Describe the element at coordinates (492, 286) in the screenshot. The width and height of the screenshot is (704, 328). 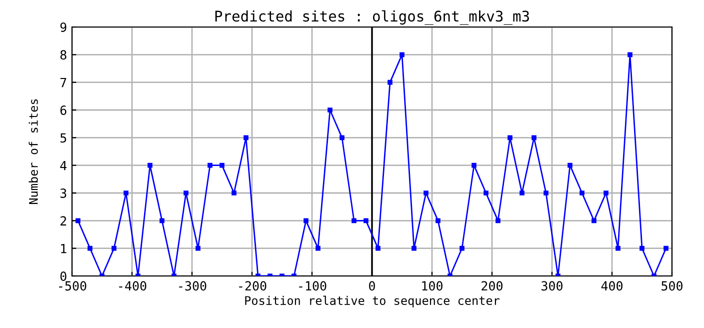
I see `x-tick-label: 200` at that location.